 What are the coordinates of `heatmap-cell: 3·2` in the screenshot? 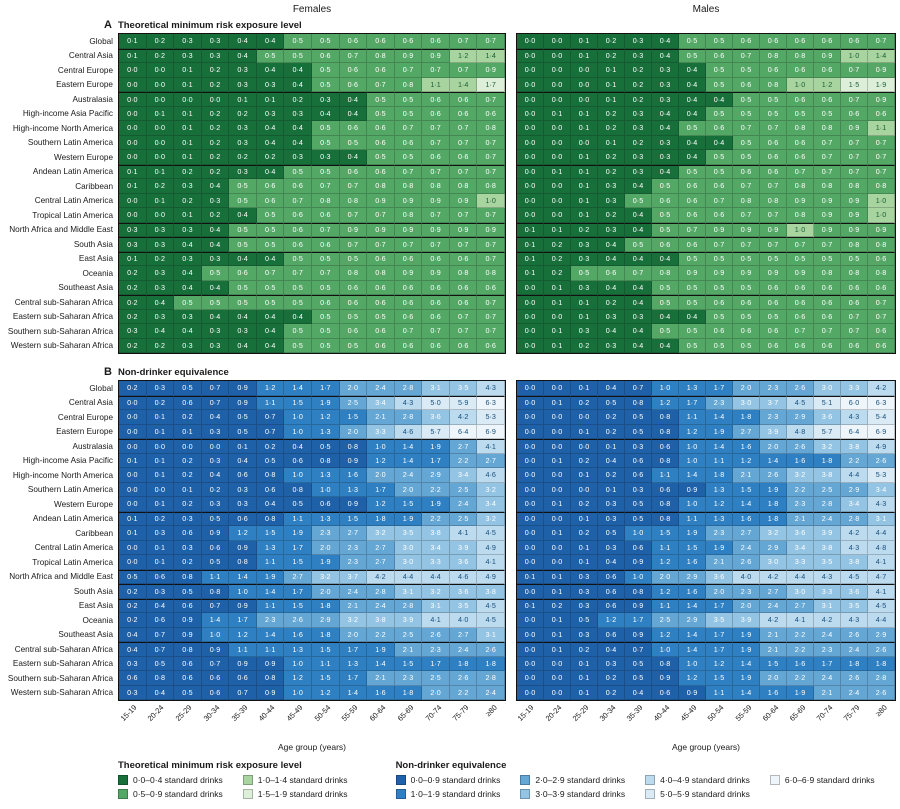 It's located at (491, 489).